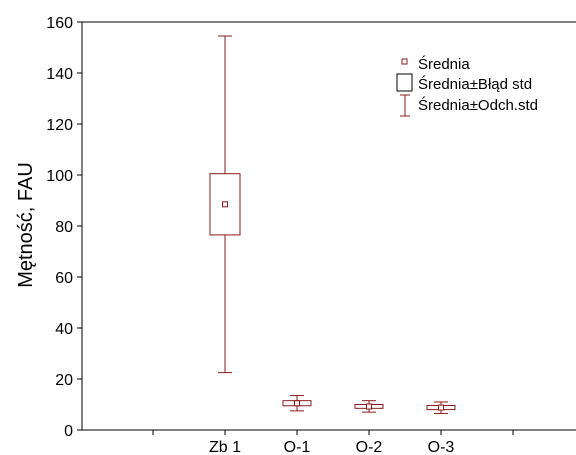 This screenshot has height=455, width=576. What do you see at coordinates (59, 23) in the screenshot?
I see `y-tick-label: 160` at bounding box center [59, 23].